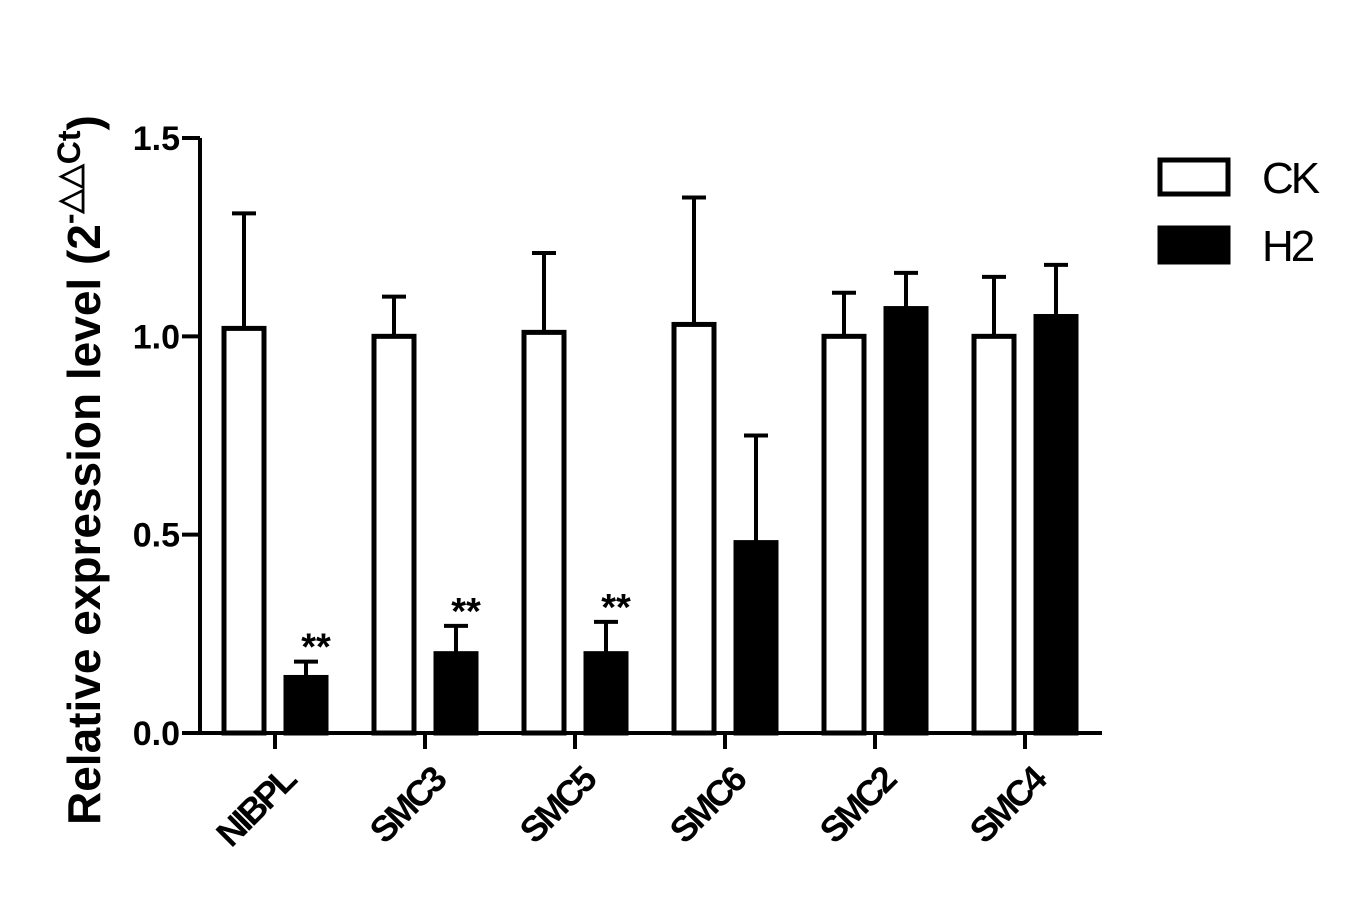 The width and height of the screenshot is (1372, 923). What do you see at coordinates (1240, 212) in the screenshot?
I see `legend: CK H2` at bounding box center [1240, 212].